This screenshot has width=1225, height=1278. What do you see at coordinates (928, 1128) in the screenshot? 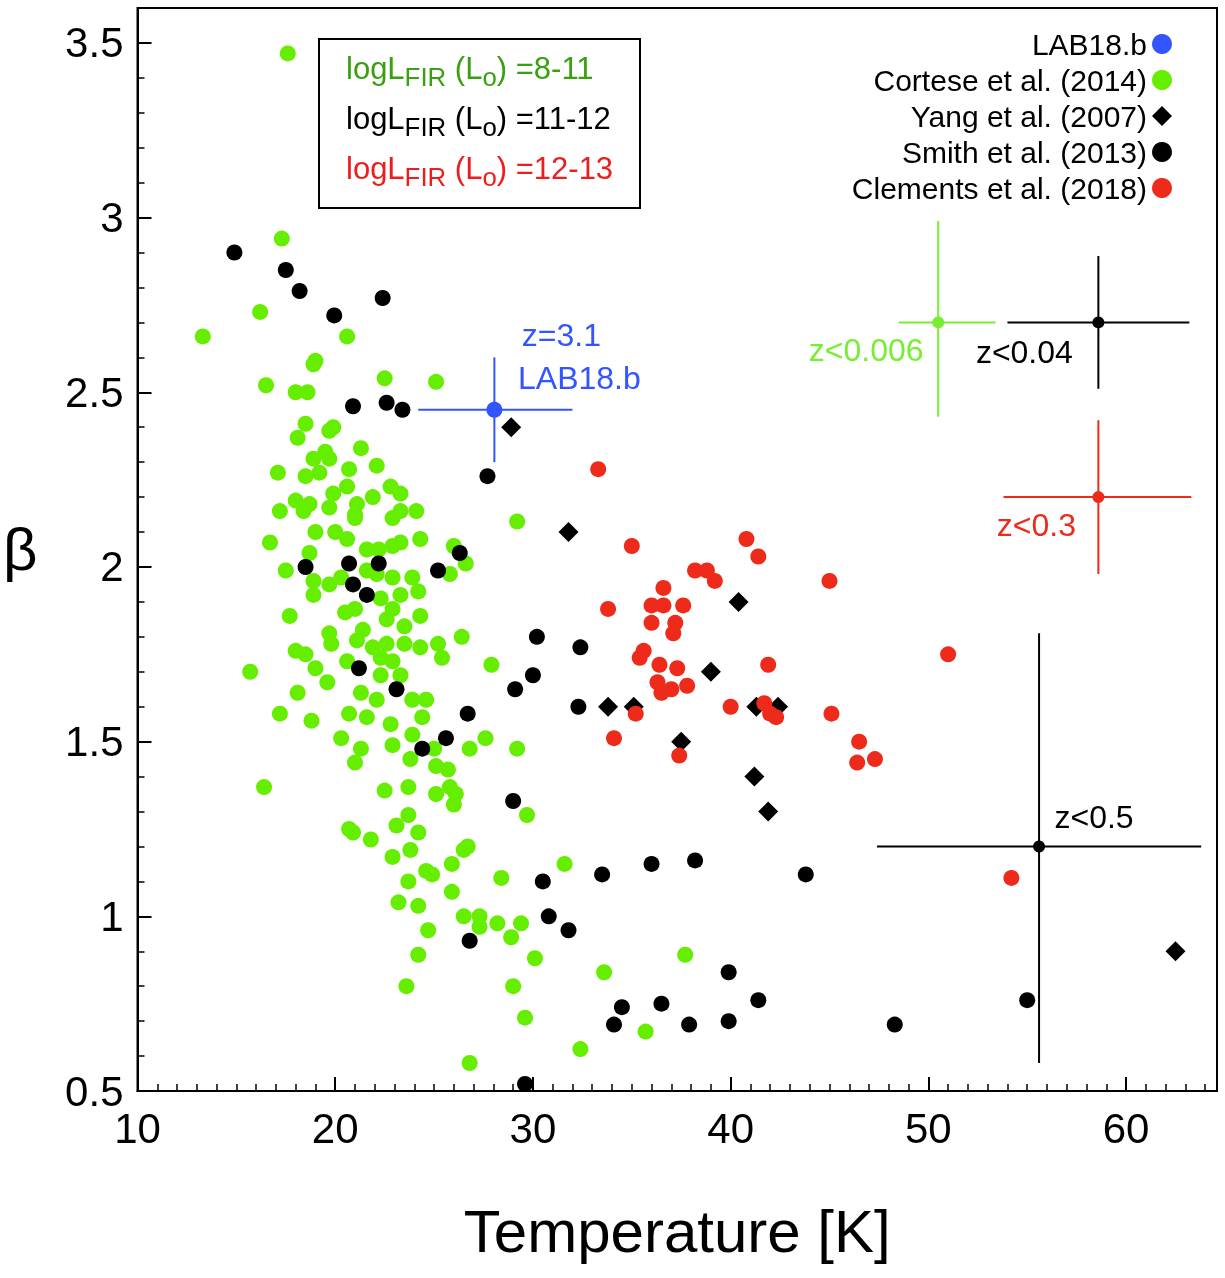
I see `x-tick-label: 50` at bounding box center [928, 1128].